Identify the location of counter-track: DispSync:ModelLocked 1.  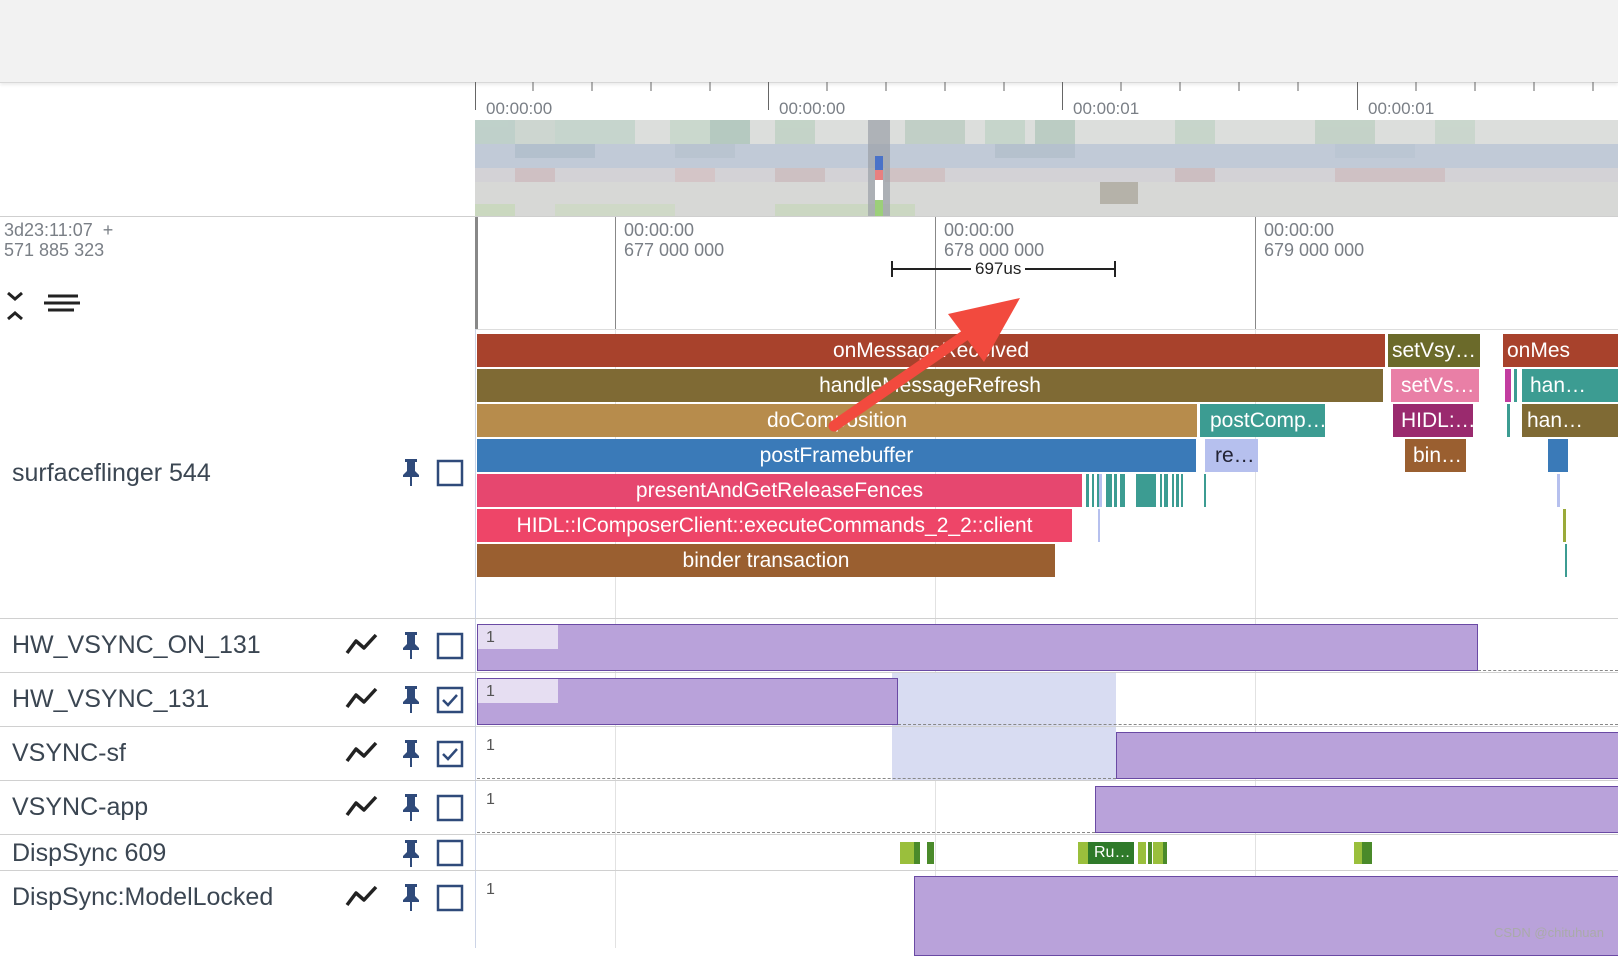
(809, 913).